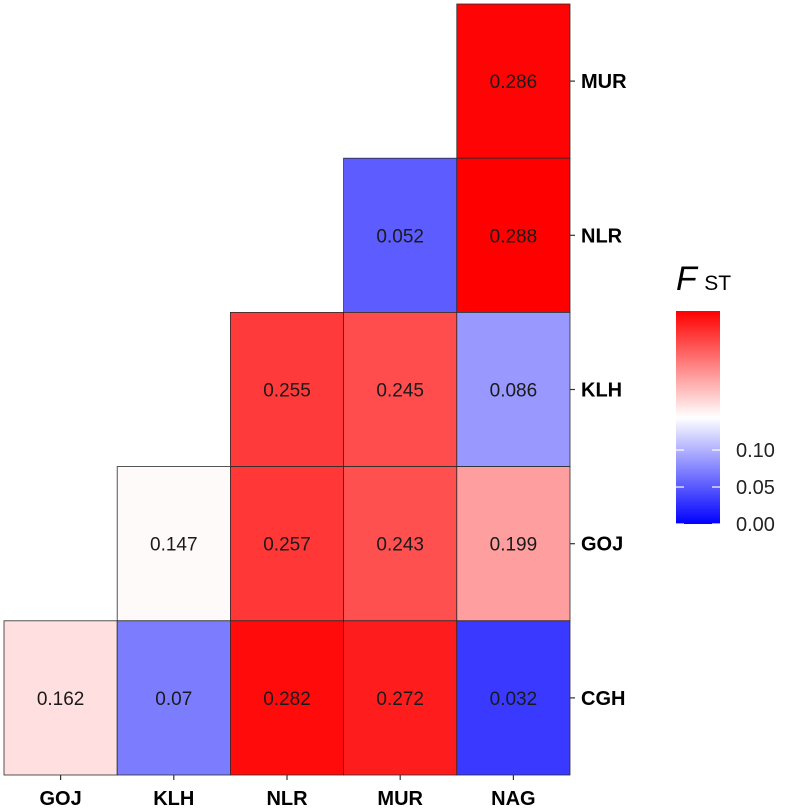 This screenshot has height=811, width=788. Describe the element at coordinates (687, 279) in the screenshot. I see `legend-title-main: F` at that location.